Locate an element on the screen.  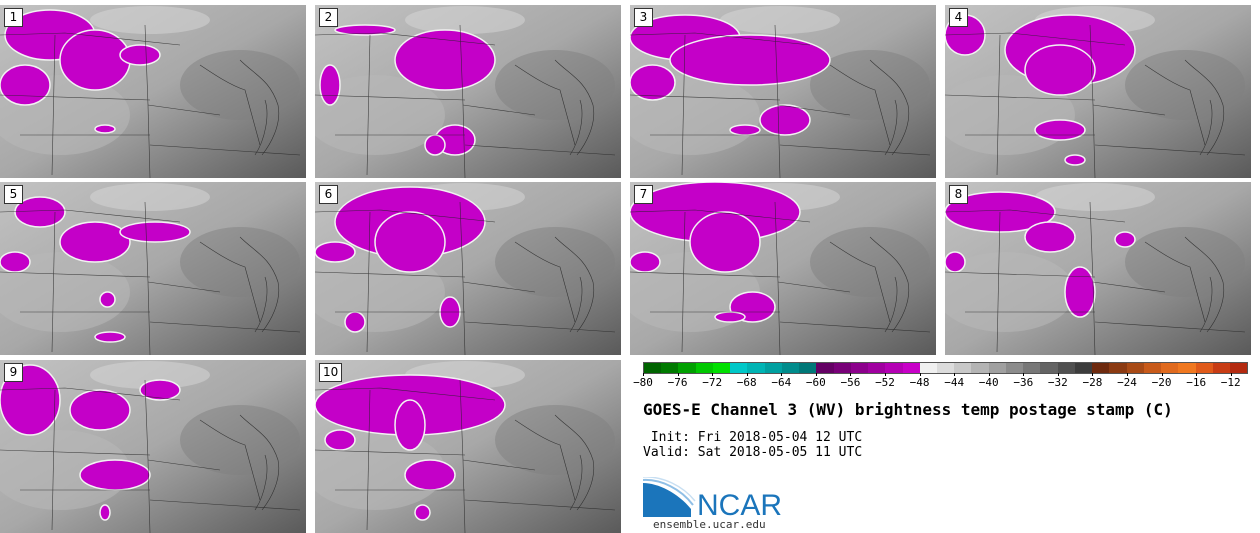
colorbar-tick-label: −40 is located at coordinates (988, 382).